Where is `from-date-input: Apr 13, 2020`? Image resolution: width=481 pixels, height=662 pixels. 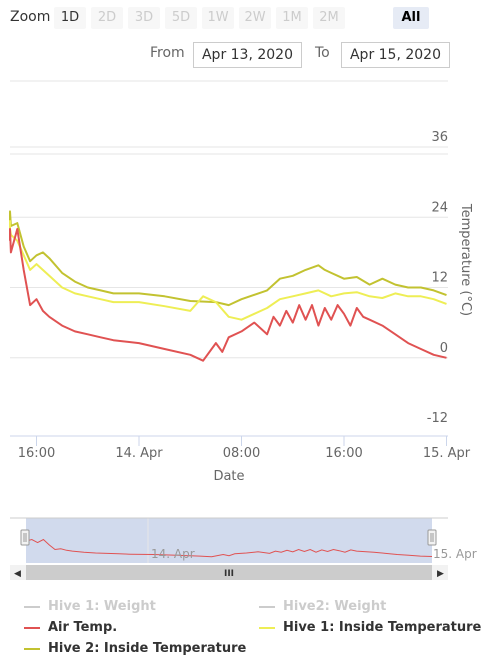
from-date-input: Apr 13, 2020 is located at coordinates (247, 55).